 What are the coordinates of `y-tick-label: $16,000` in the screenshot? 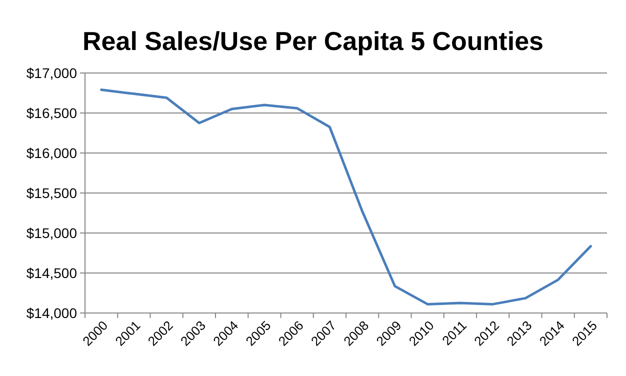 It's located at (52, 152).